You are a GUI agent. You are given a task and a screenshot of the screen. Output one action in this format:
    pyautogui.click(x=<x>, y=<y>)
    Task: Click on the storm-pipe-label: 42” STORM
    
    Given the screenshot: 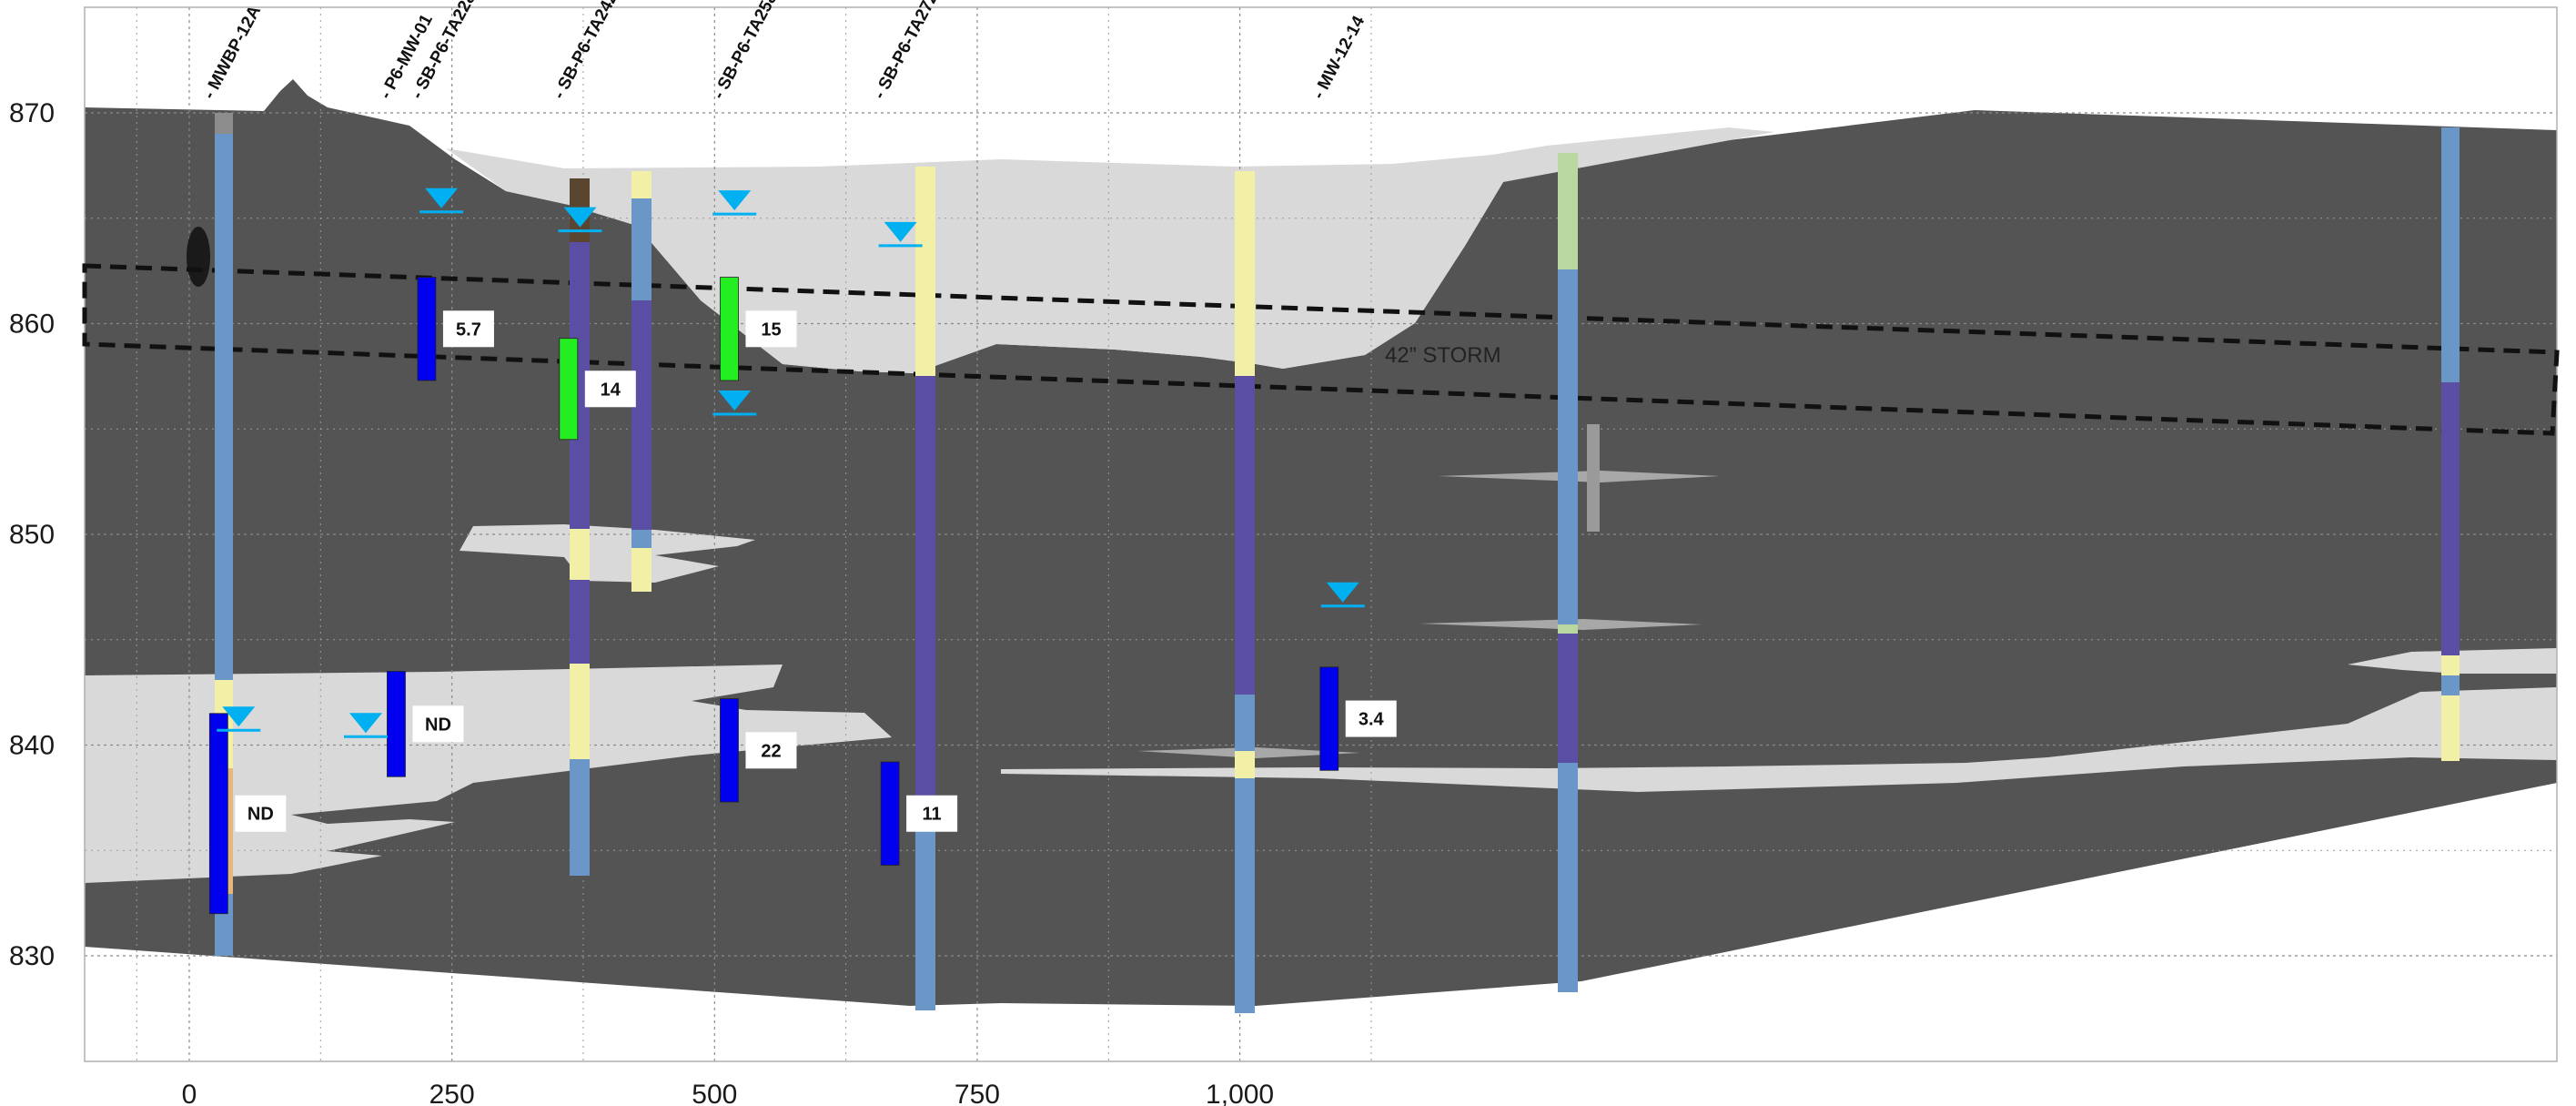 What is the action you would take?
    pyautogui.click(x=1443, y=355)
    